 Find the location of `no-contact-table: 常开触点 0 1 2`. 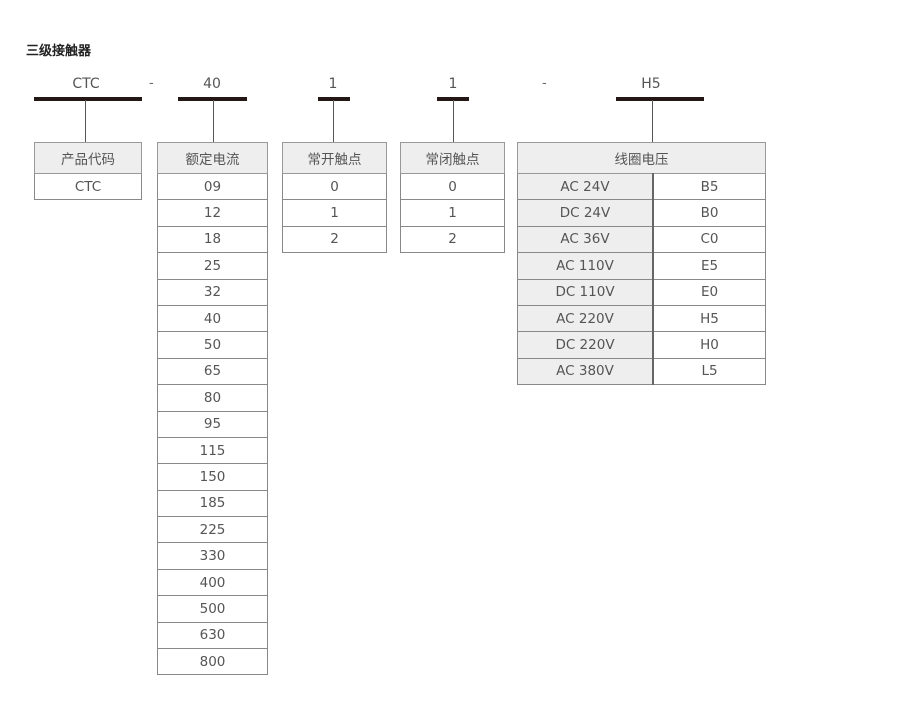

no-contact-table: 常开触点 0 1 2 is located at coordinates (334, 198).